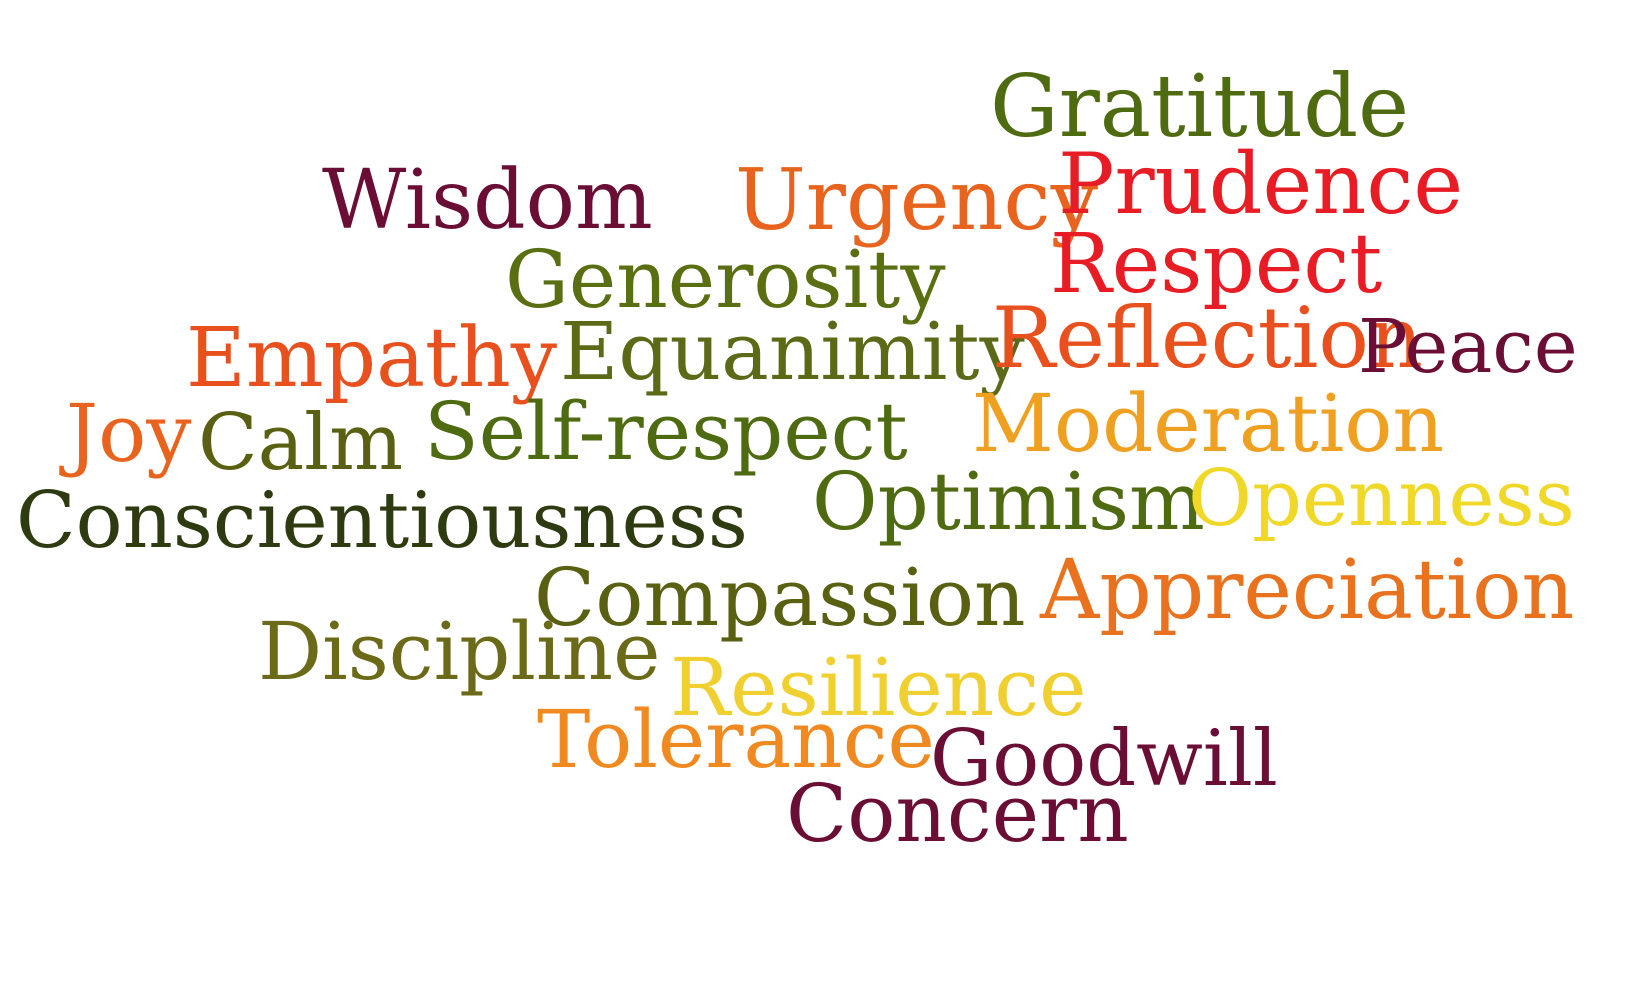 The height and width of the screenshot is (988, 1652). What do you see at coordinates (1008, 501) in the screenshot?
I see `word-optimism: Optimism` at bounding box center [1008, 501].